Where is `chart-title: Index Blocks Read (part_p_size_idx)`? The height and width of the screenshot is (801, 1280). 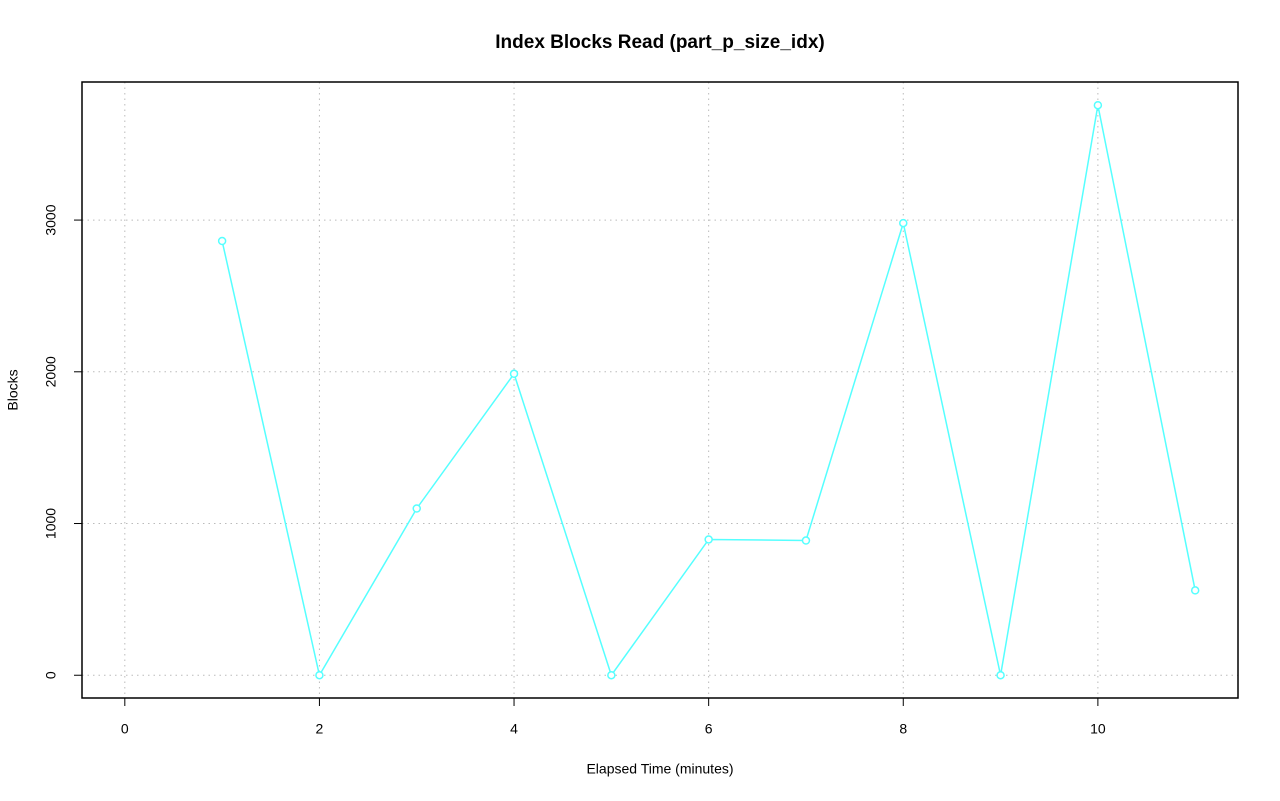 chart-title: Index Blocks Read (part_p_size_idx) is located at coordinates (659, 42).